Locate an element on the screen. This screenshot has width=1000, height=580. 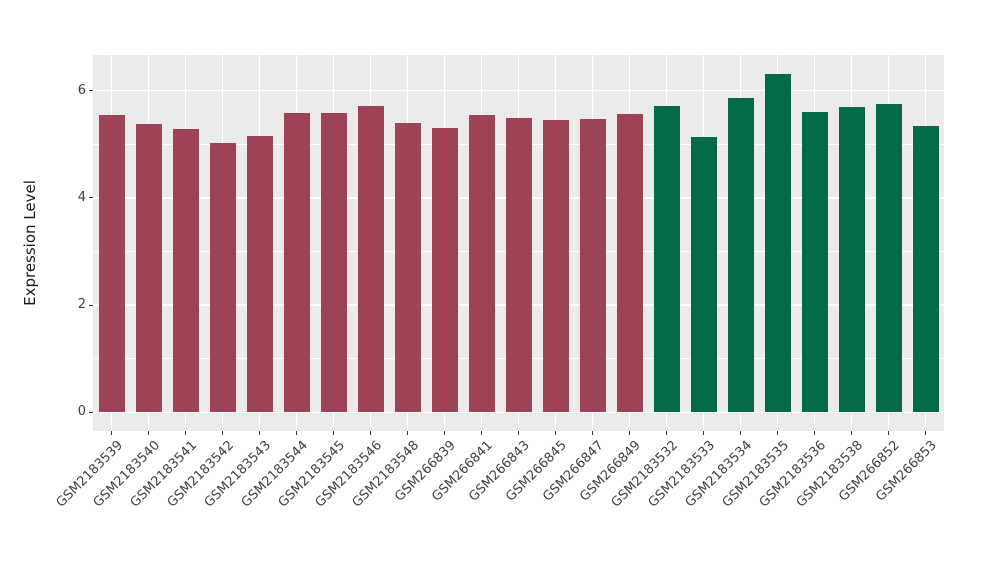
bar-GSM2183546 is located at coordinates (370, 259).